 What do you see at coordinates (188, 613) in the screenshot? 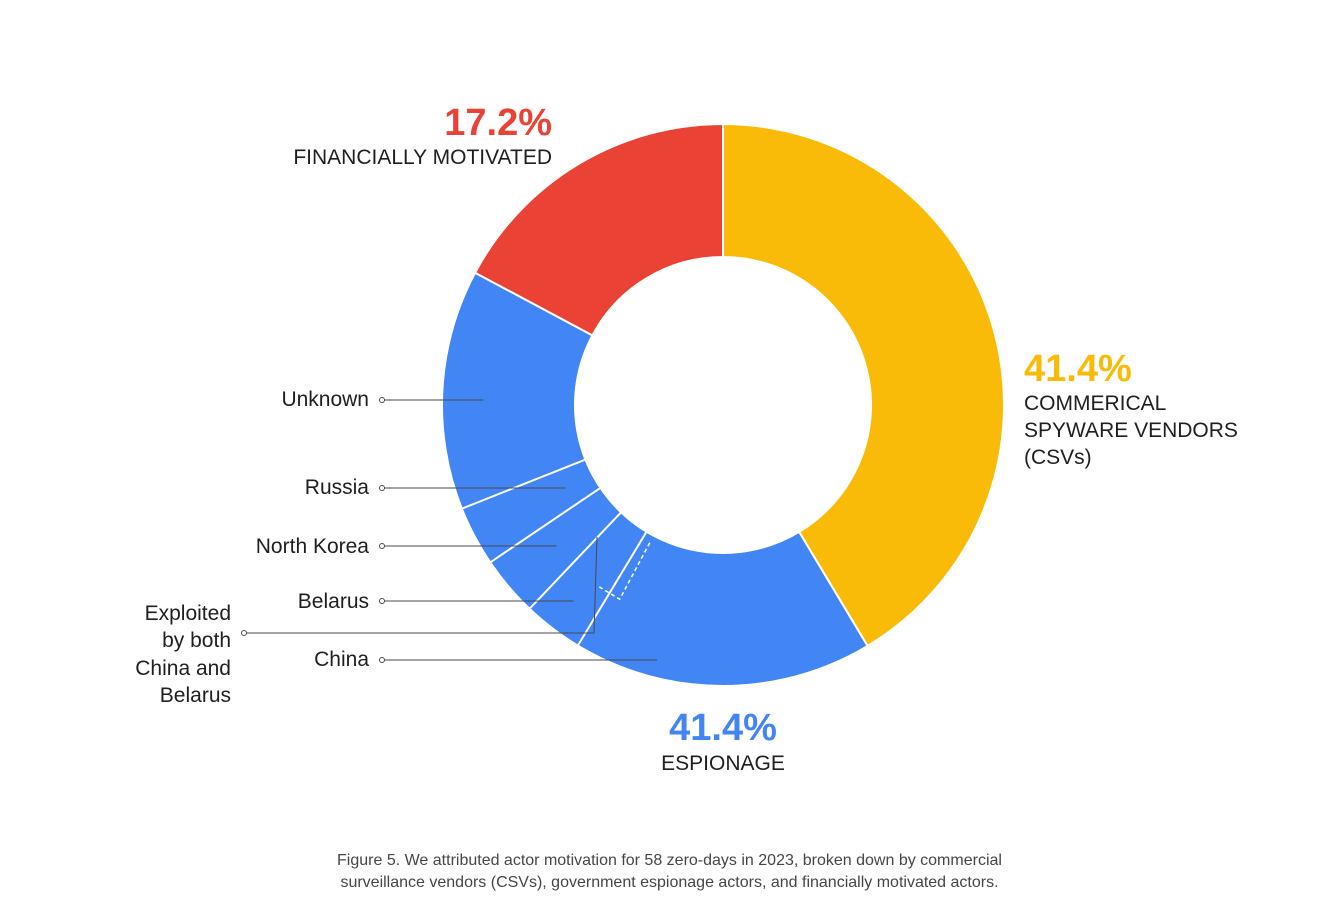
I see `overlap-label-line1: Exploited` at bounding box center [188, 613].